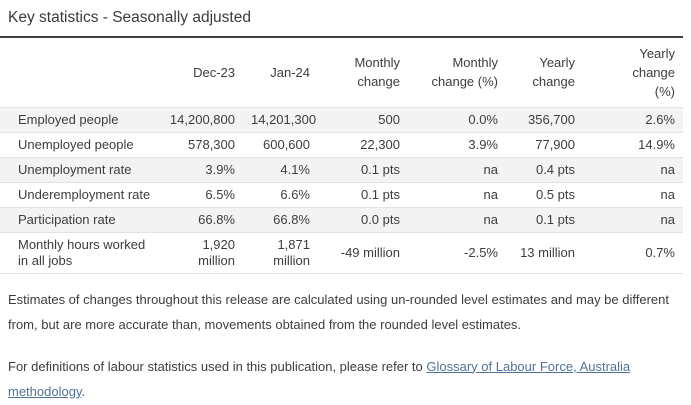 Image resolution: width=691 pixels, height=405 pixels. Describe the element at coordinates (84, 194) in the screenshot. I see `row-label: Underemployment rate` at that location.